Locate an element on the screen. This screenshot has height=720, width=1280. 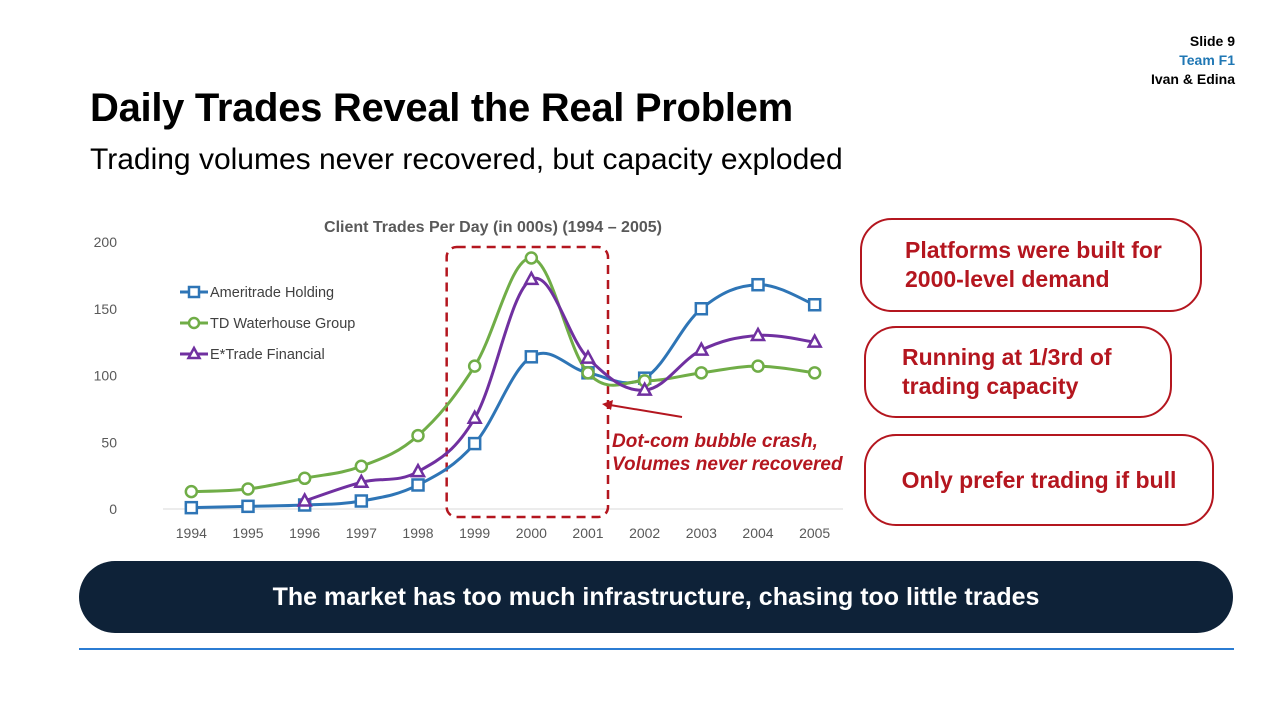
y-tick-label: 200 is located at coordinates (106, 242).